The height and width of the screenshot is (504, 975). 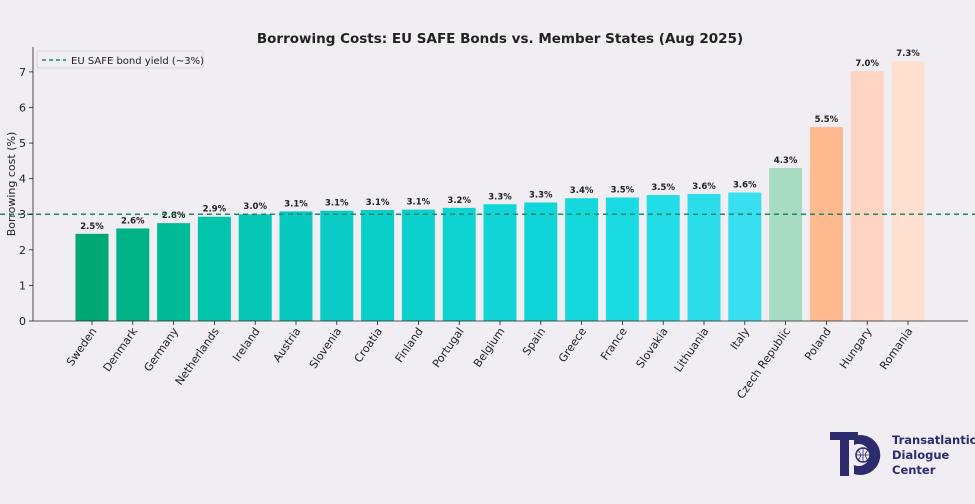 What do you see at coordinates (215, 210) in the screenshot?
I see `bar-value-label: 2.9%` at bounding box center [215, 210].